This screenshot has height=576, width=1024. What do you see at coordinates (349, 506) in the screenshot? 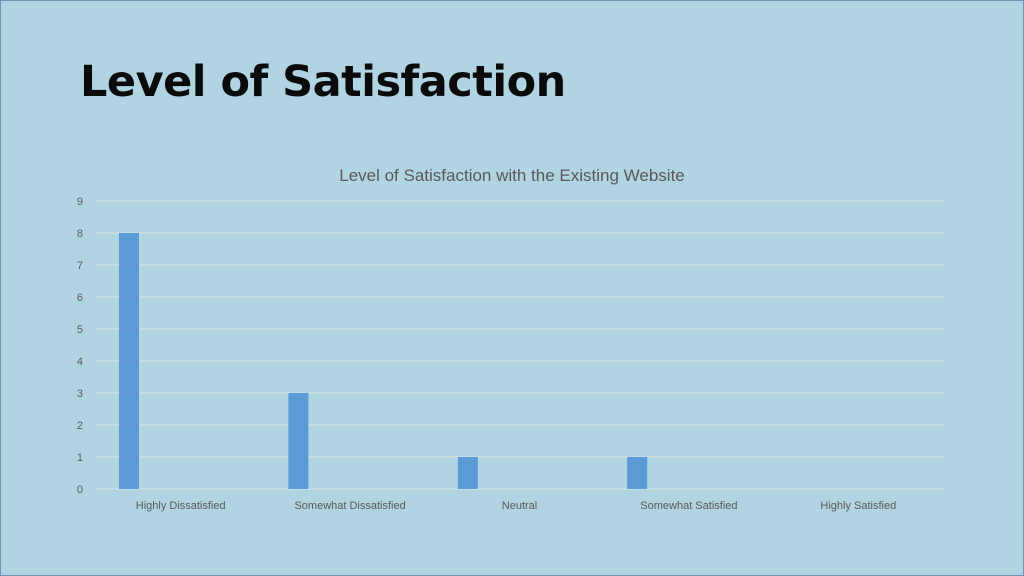
I see `x-category-label: Somewhat Dissatisfied` at bounding box center [349, 506].